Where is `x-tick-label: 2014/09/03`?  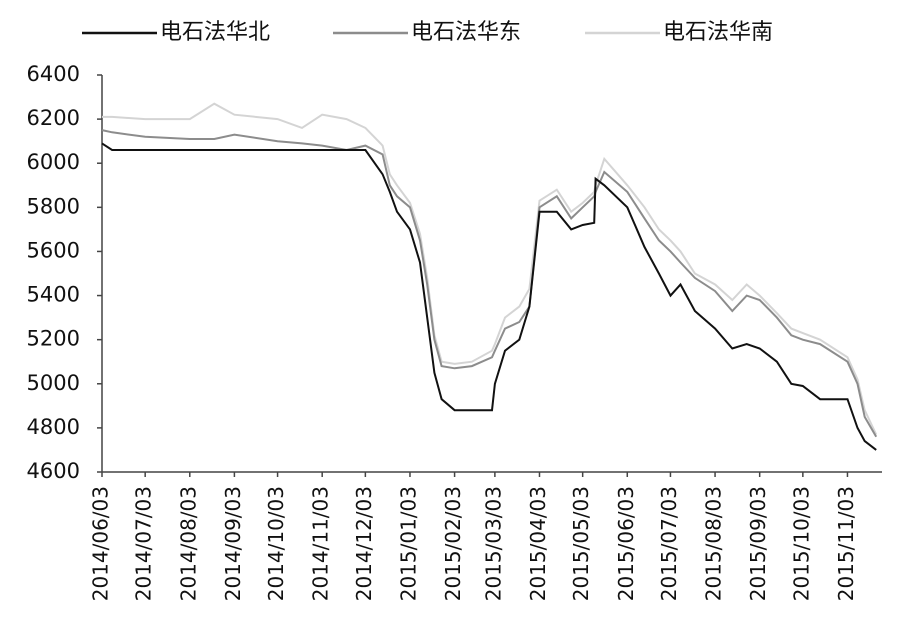 x-tick-label: 2014/09/03 is located at coordinates (233, 543).